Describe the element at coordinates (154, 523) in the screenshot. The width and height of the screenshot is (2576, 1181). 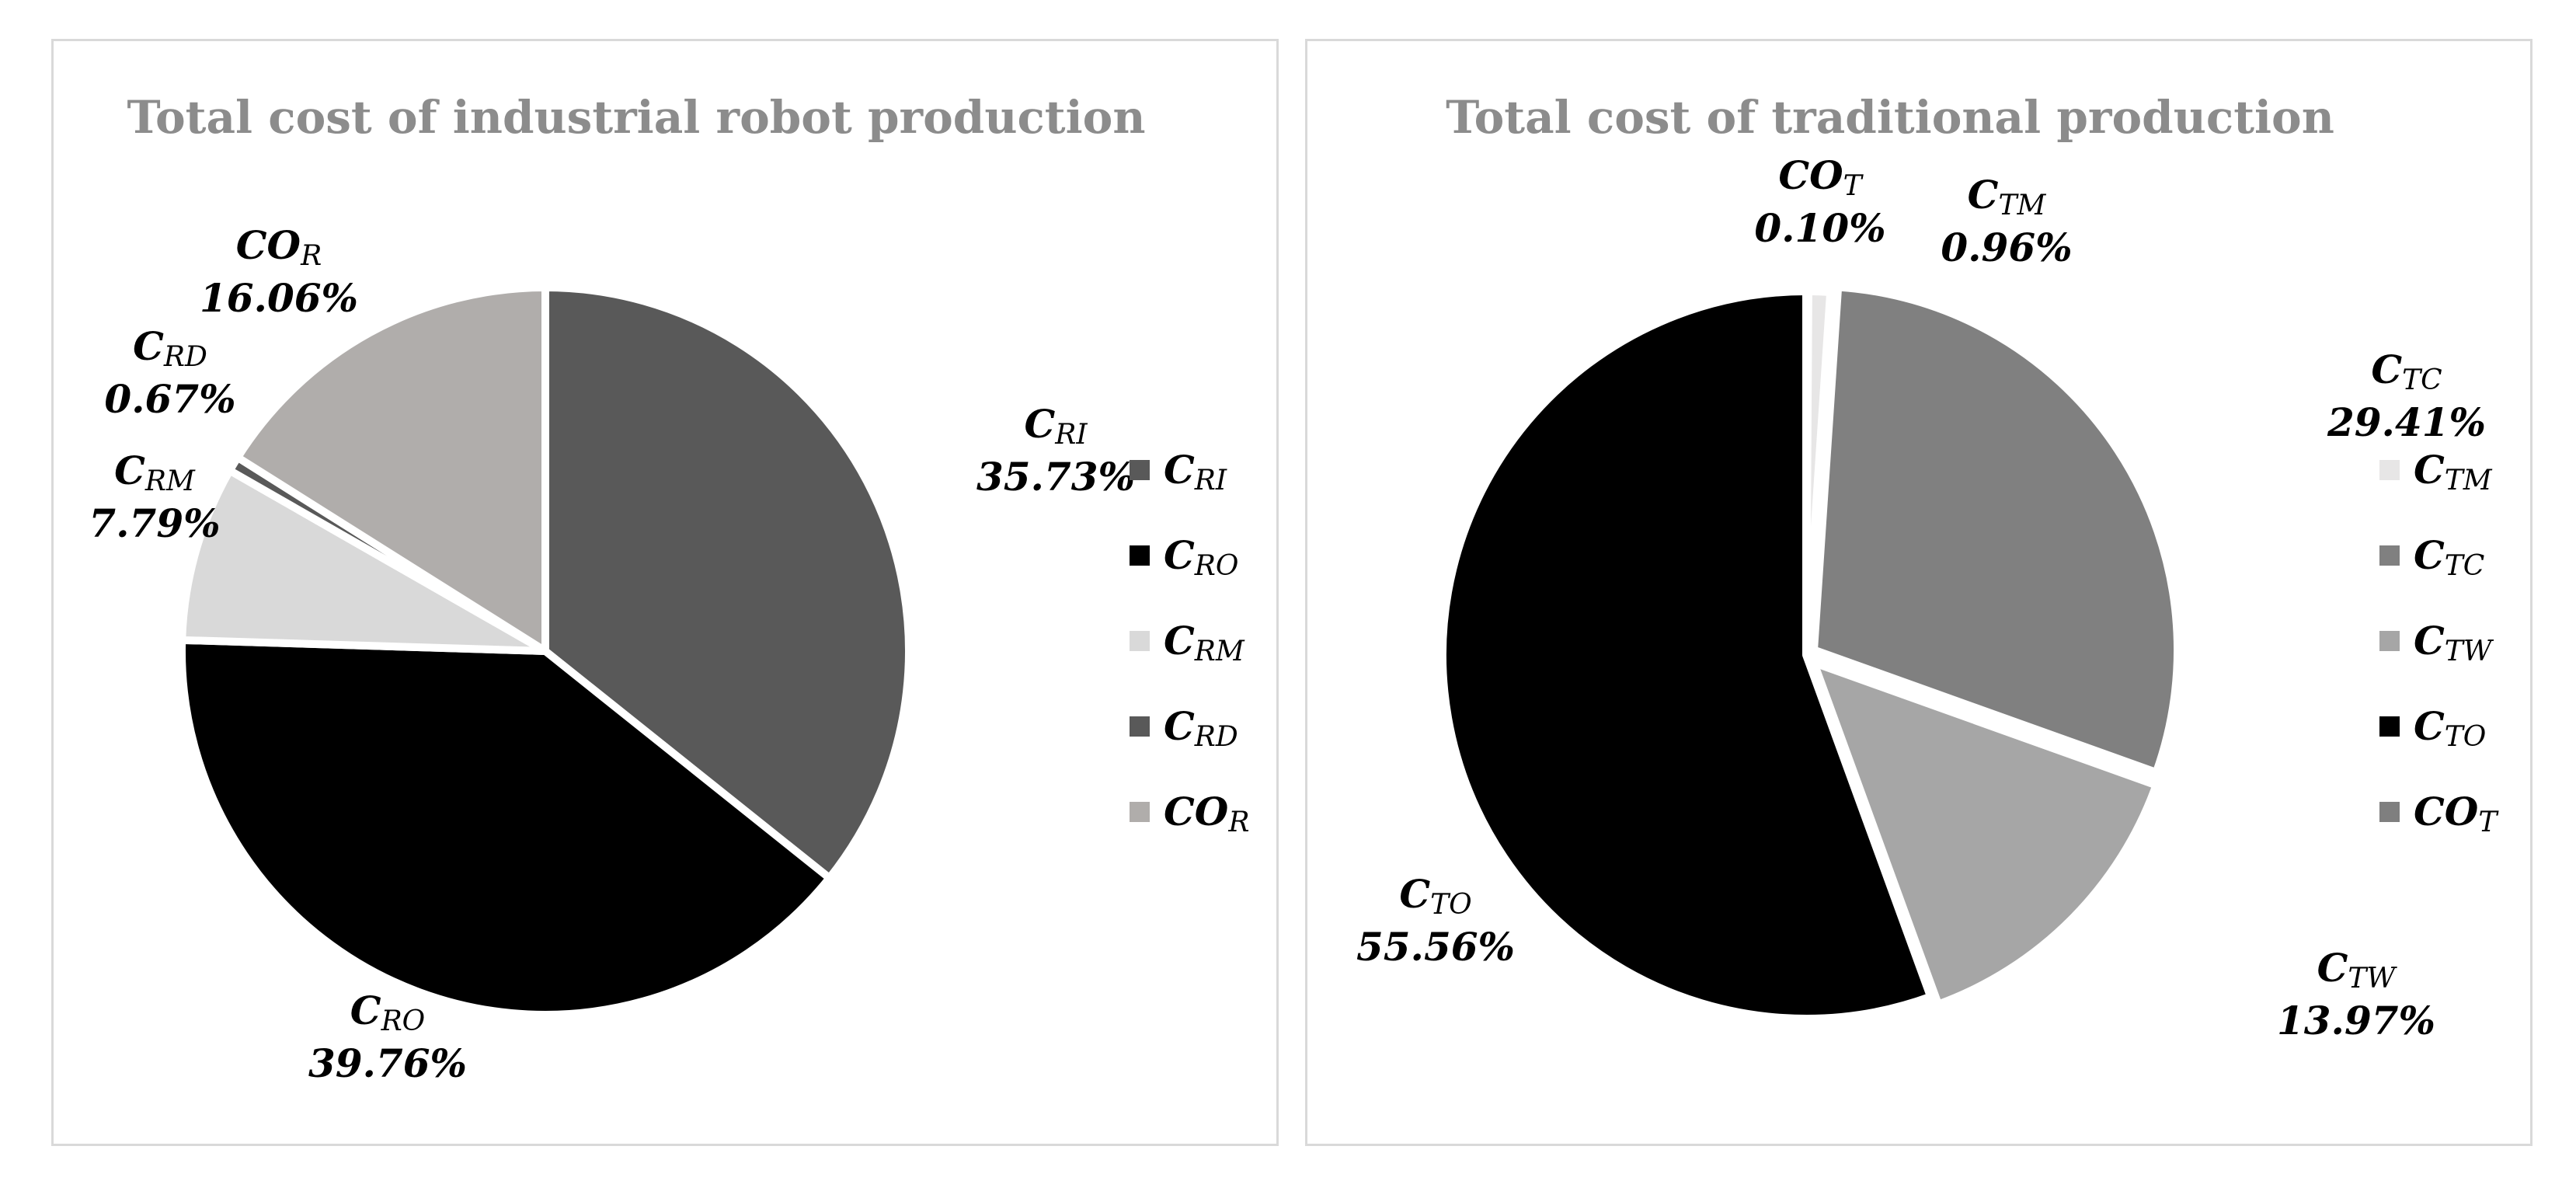
I see `slice-label-percent: 7.79%` at that location.